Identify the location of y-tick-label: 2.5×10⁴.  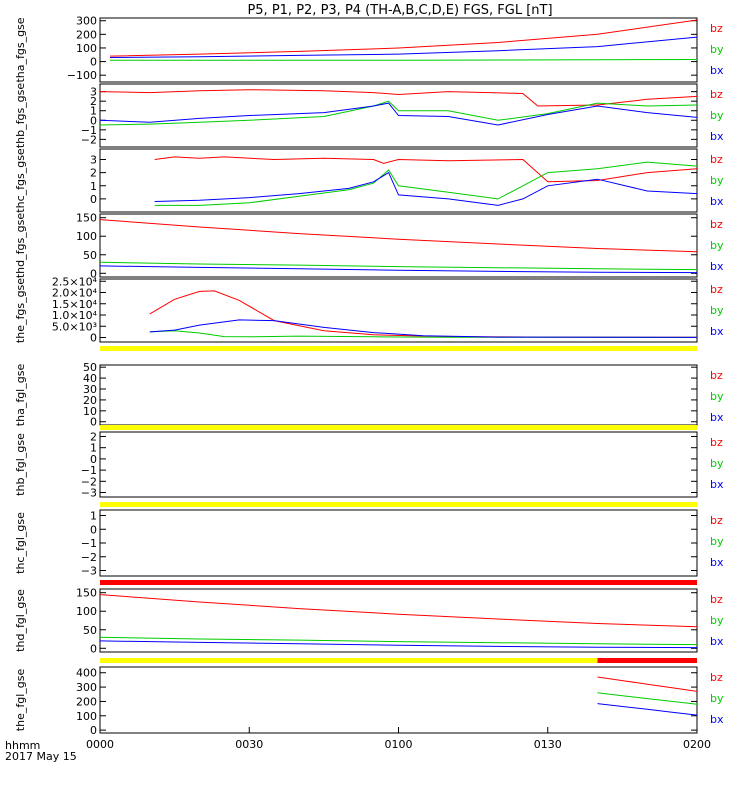
(75, 281).